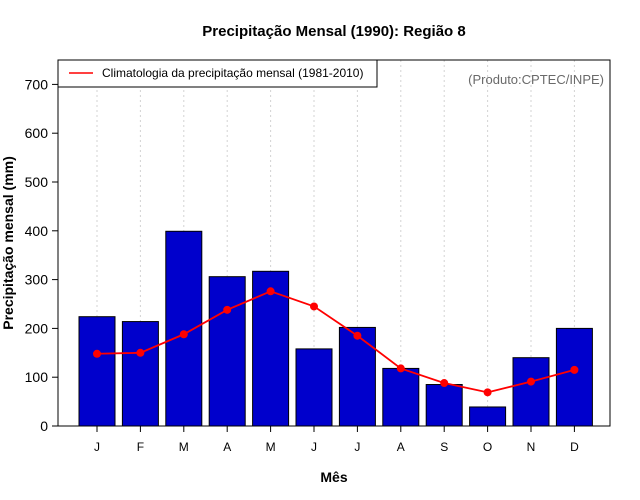 The width and height of the screenshot is (640, 500). What do you see at coordinates (37, 328) in the screenshot?
I see `y-tick-label-200: 200` at bounding box center [37, 328].